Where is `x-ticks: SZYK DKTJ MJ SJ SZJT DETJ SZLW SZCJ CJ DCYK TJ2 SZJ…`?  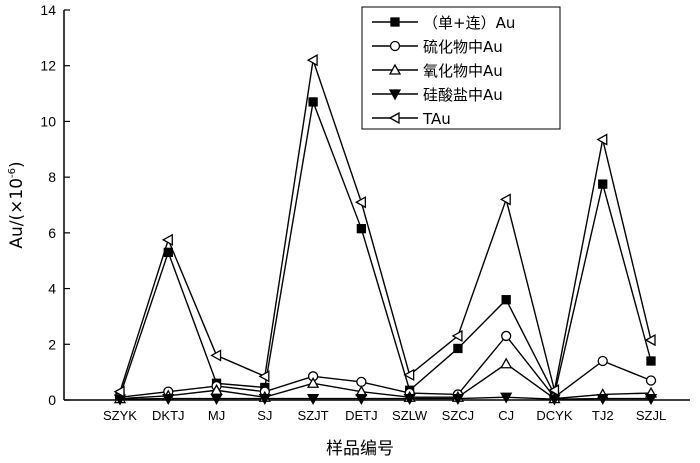 x-ticks: SZYK DKTJ MJ SJ SZJT DETJ SZLW SZCJ CJ DCYK TJ2 SZJ… is located at coordinates (384, 409).